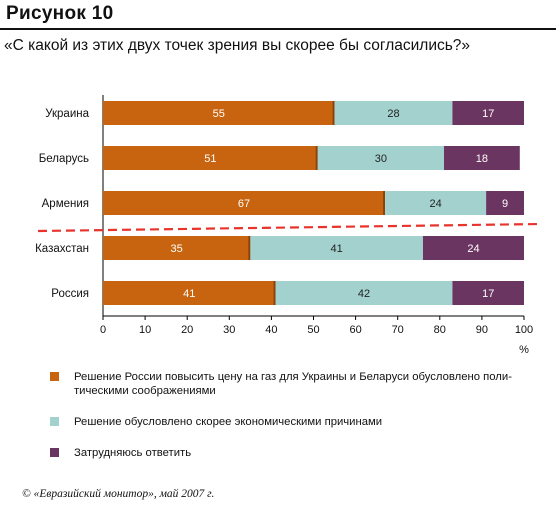  What do you see at coordinates (440, 330) in the screenshot?
I see `x-tick-label: 80` at bounding box center [440, 330].